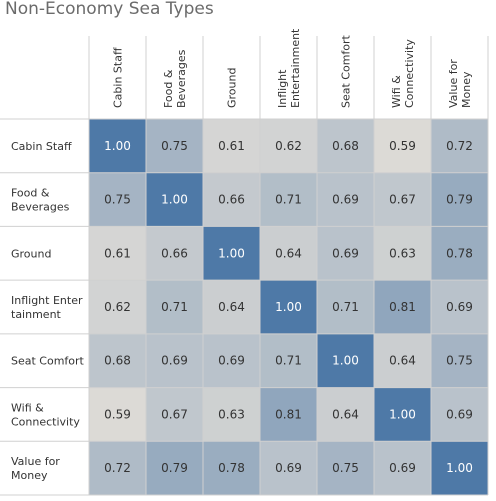  What do you see at coordinates (36, 314) in the screenshot?
I see `row-label: tainment` at bounding box center [36, 314].